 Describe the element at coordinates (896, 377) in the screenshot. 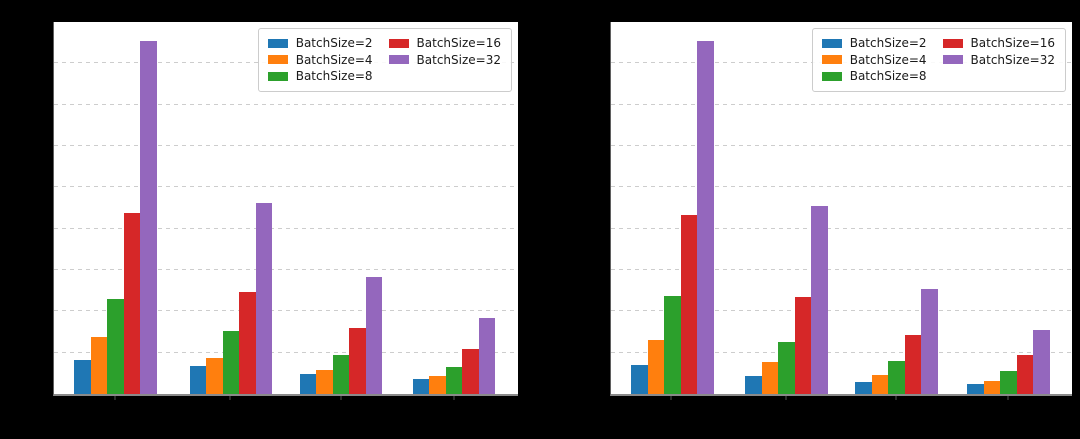

I see `bar-batchsize-8-group3` at that location.